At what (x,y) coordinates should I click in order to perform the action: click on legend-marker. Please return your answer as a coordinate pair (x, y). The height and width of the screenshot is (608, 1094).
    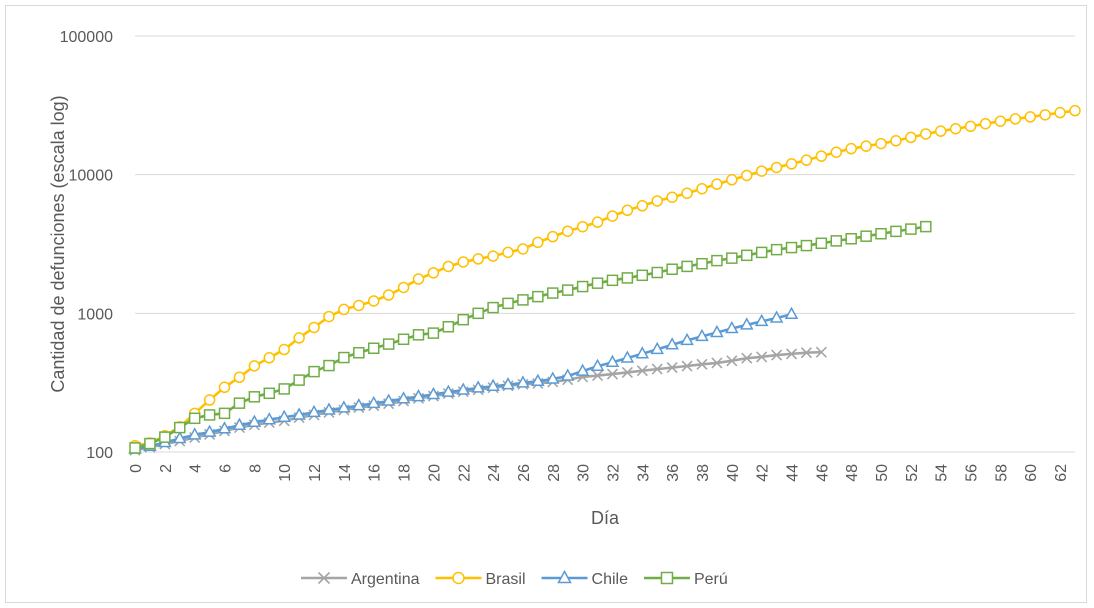
    Looking at the image, I should click on (458, 578).